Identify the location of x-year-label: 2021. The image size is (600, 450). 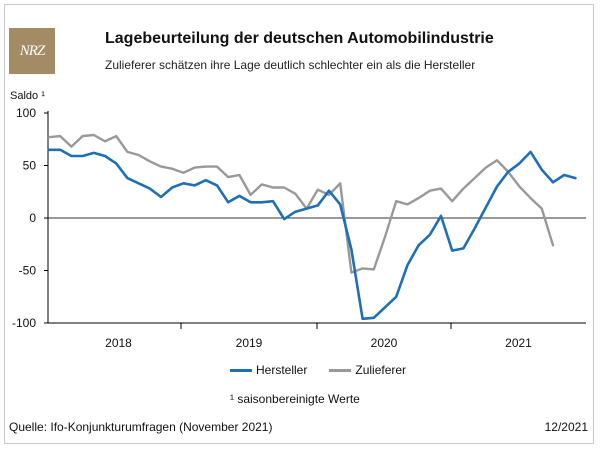
(518, 343).